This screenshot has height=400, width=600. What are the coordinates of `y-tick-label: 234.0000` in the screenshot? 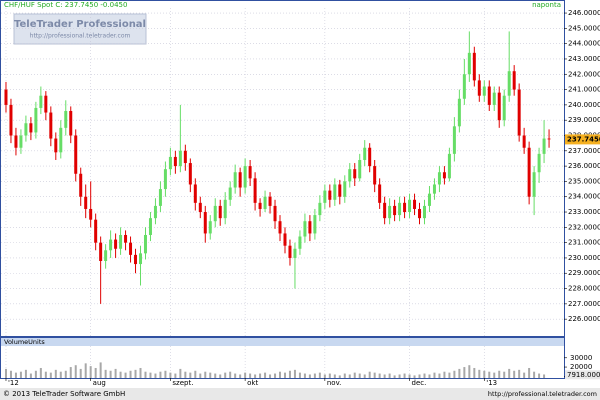 It's located at (584, 197).